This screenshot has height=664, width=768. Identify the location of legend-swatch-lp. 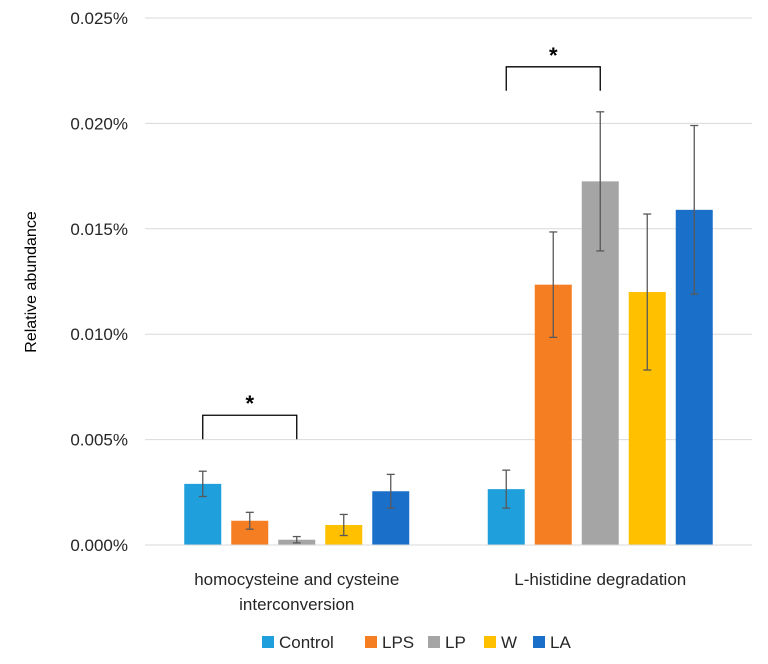
(434, 642).